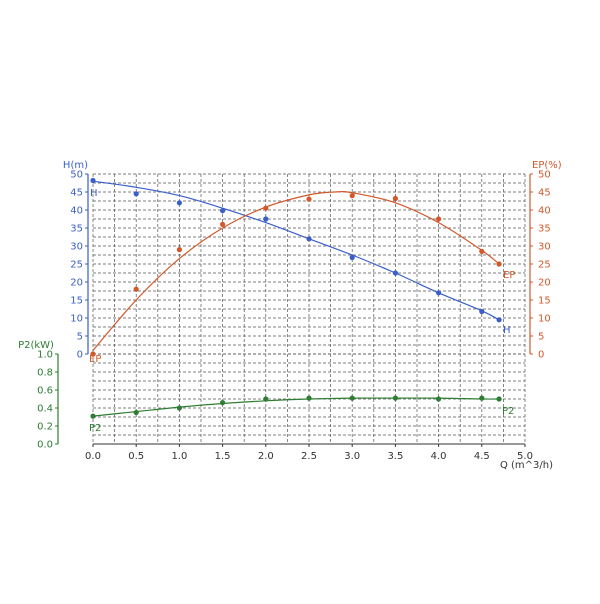  Describe the element at coordinates (45, 355) in the screenshot. I see `p2-tick-label: 1.0` at that location.